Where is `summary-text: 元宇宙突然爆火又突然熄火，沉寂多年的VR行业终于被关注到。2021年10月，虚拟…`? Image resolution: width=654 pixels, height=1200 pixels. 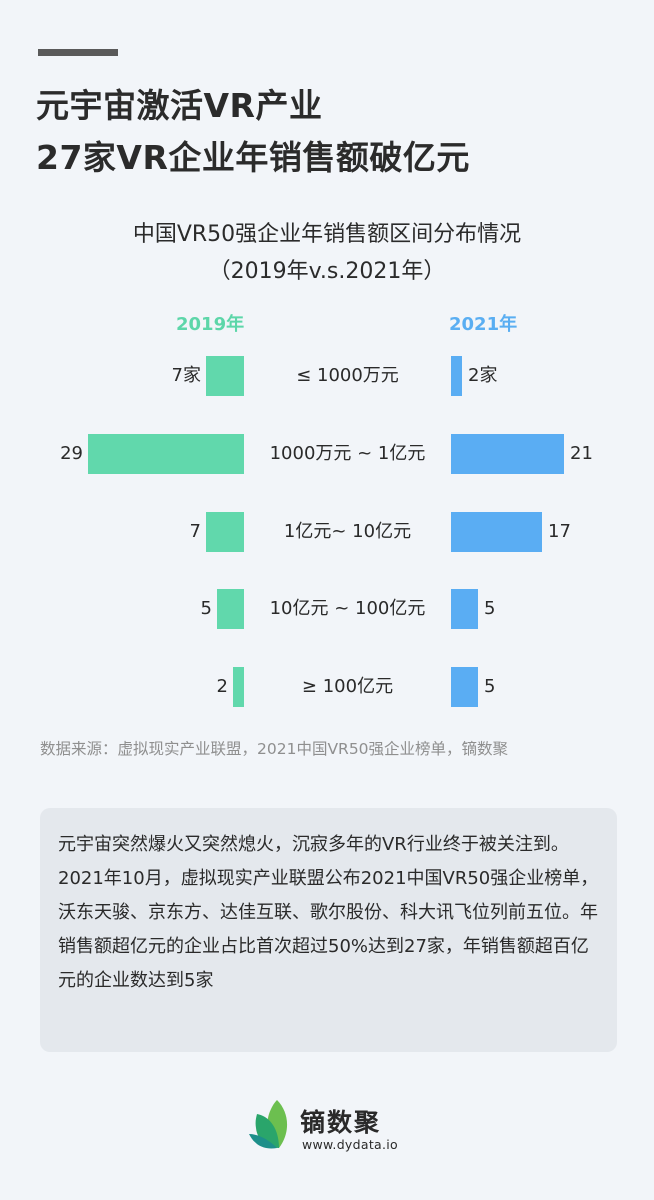 summary-text: 元宇宙突然爆火又突然熄火，沉寂多年的VR行业终于被关注到。2021年10月，虚拟… is located at coordinates (328, 912).